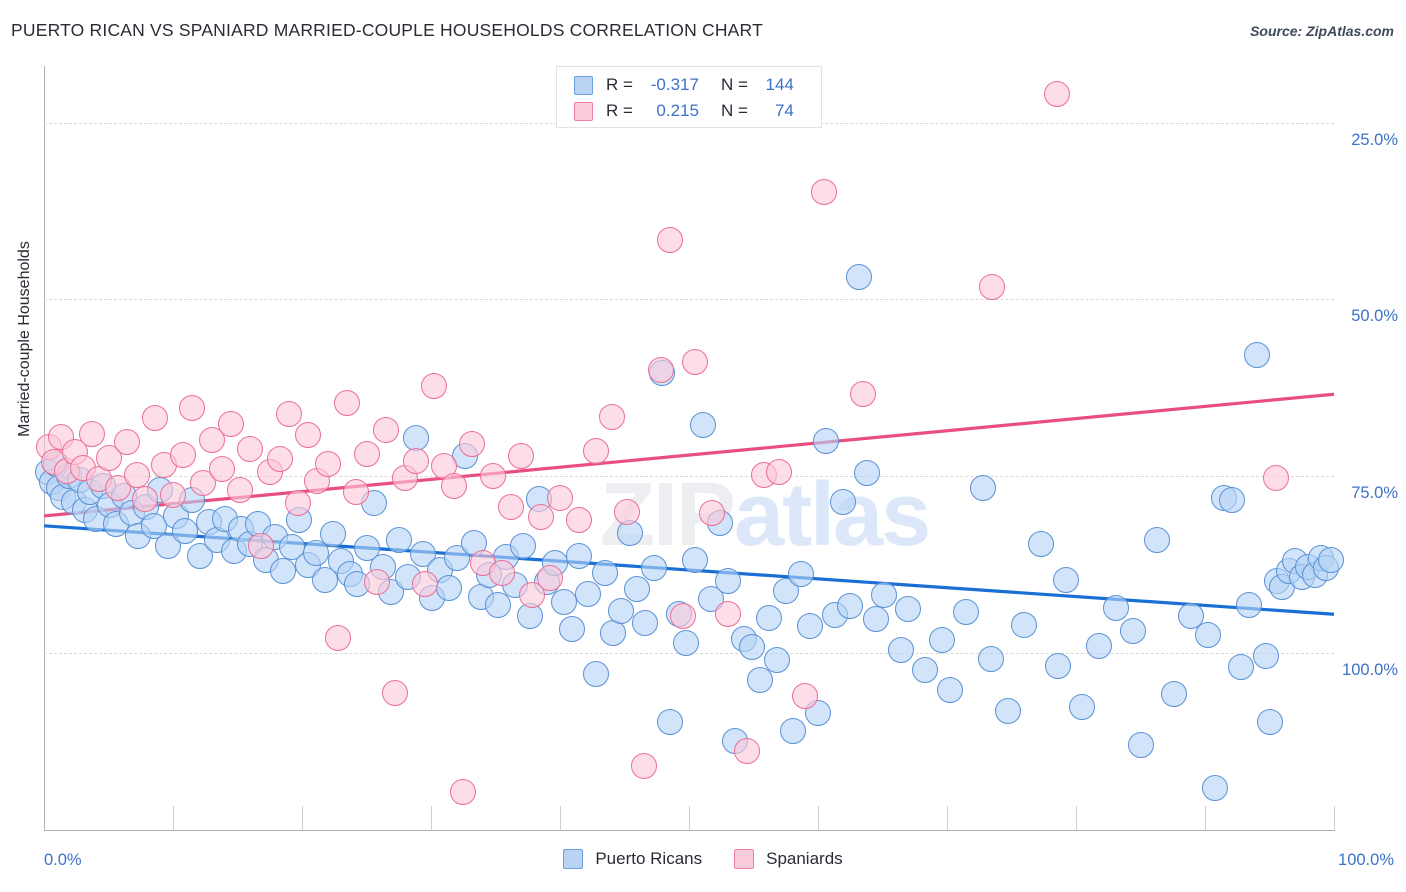 This screenshot has height=892, width=1406. I want to click on series-legend-item-spaniards: Spaniards, so click(788, 859).